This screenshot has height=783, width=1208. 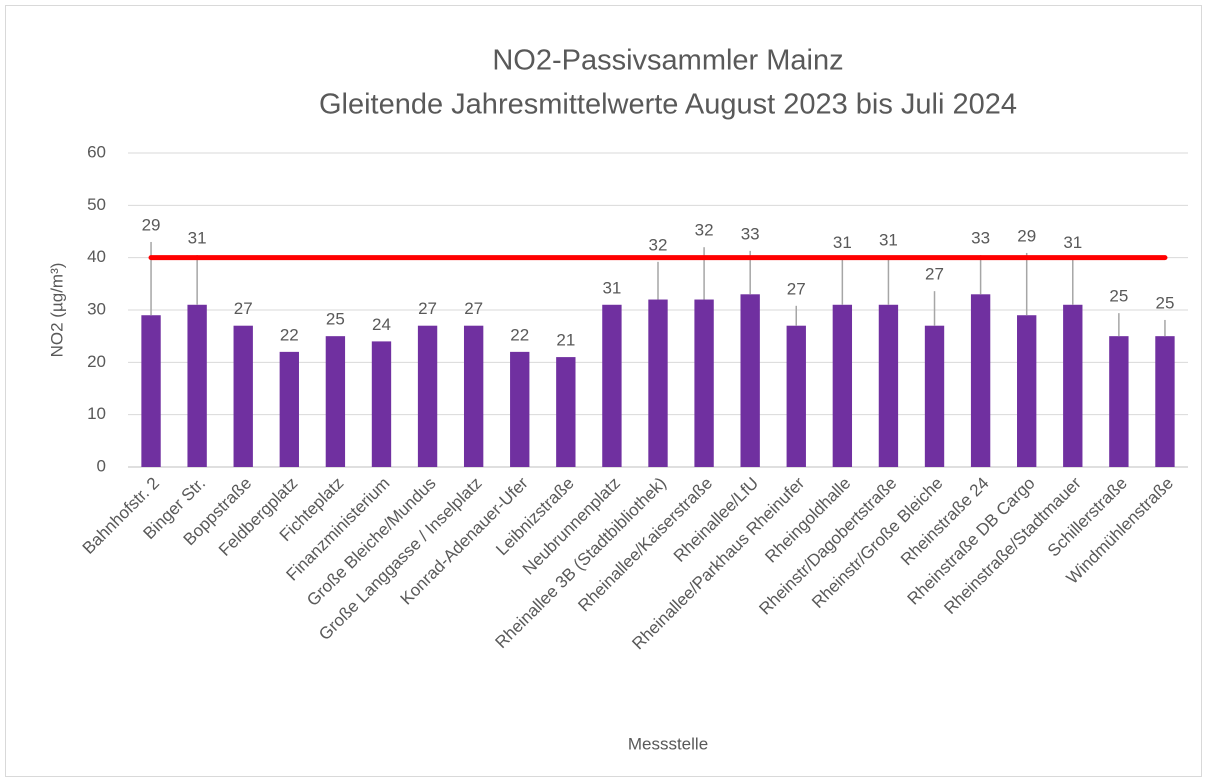 I want to click on y-tick-label: 20, so click(x=96, y=361).